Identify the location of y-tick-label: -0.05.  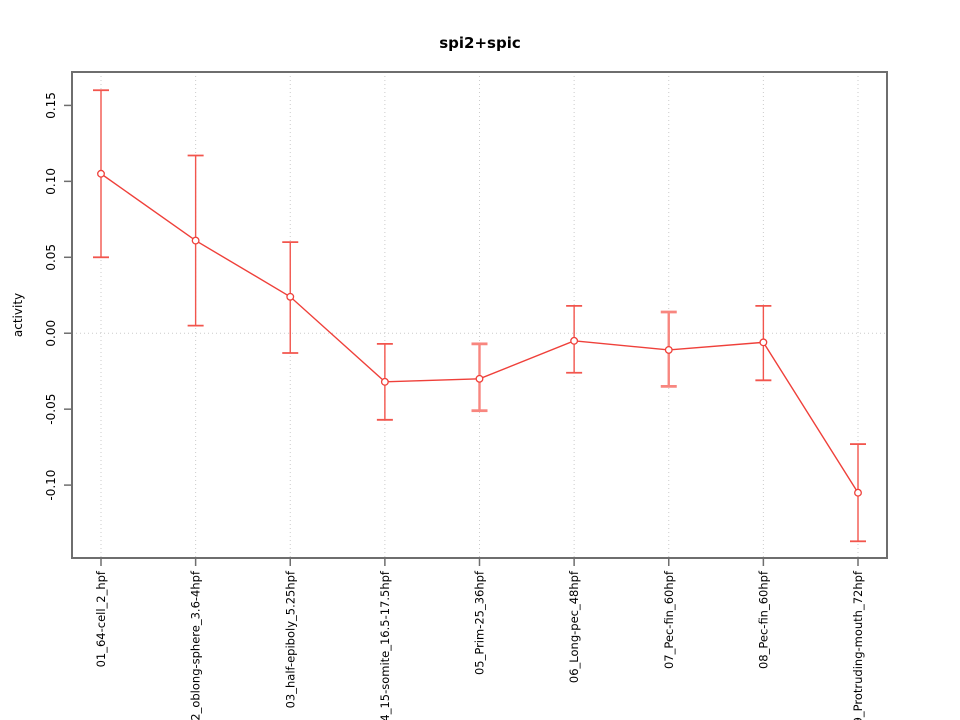
(51, 409).